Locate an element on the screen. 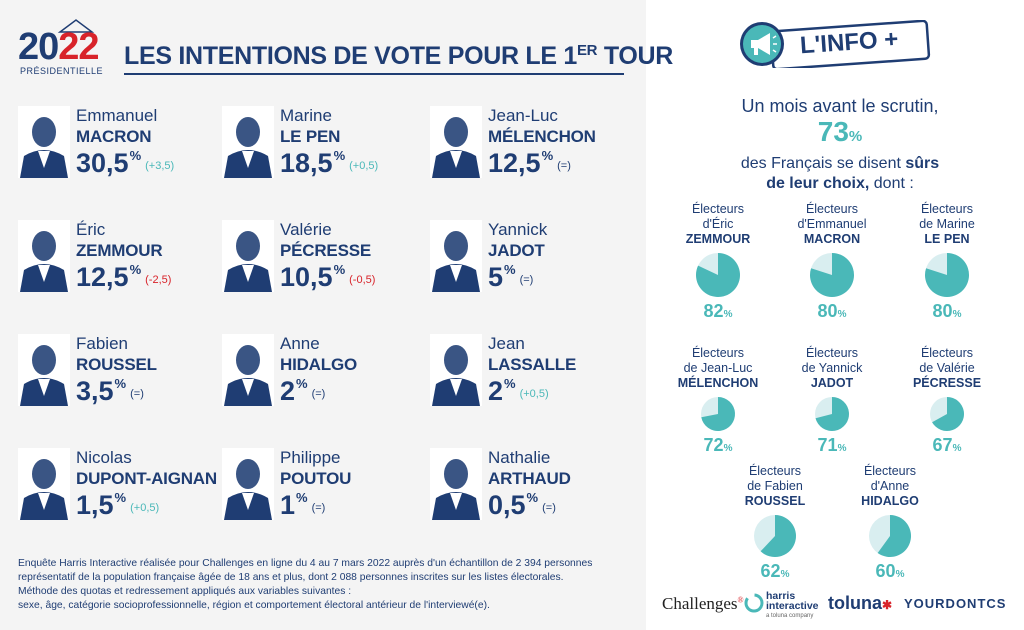 Image resolution: width=1024 pixels, height=630 pixels. candidate-score: 18,5%(+0,5) is located at coordinates (329, 163).